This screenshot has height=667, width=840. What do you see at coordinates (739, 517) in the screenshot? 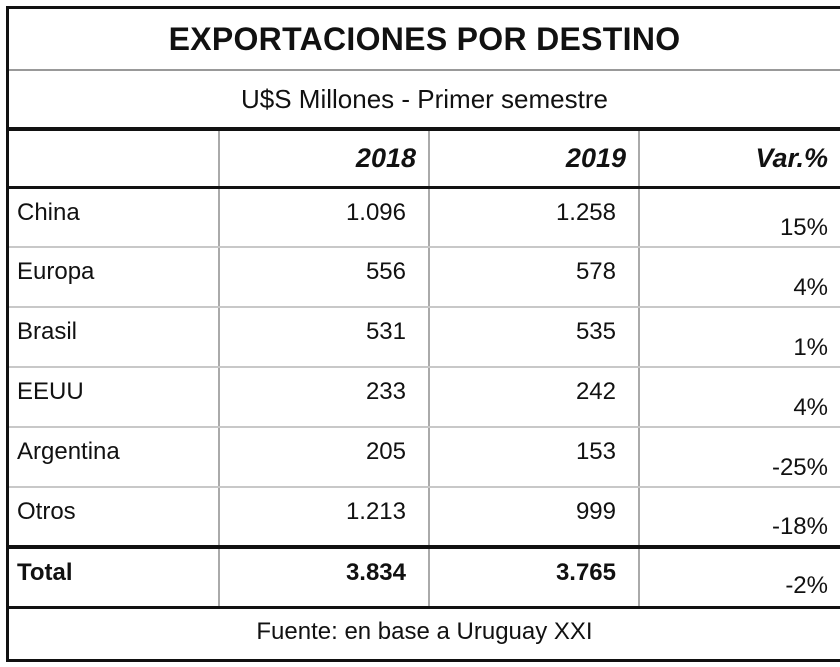
I see `row-variation: -18%` at bounding box center [739, 517].